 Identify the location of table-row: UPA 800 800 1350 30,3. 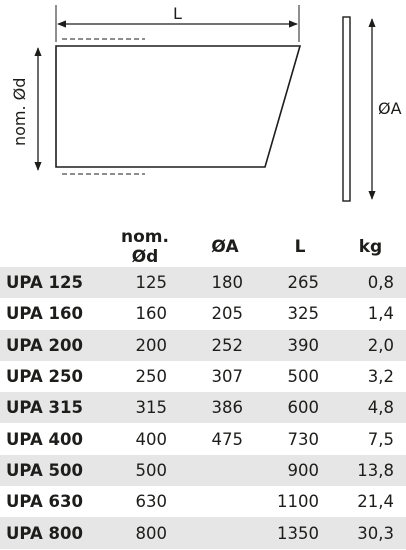
(203, 533).